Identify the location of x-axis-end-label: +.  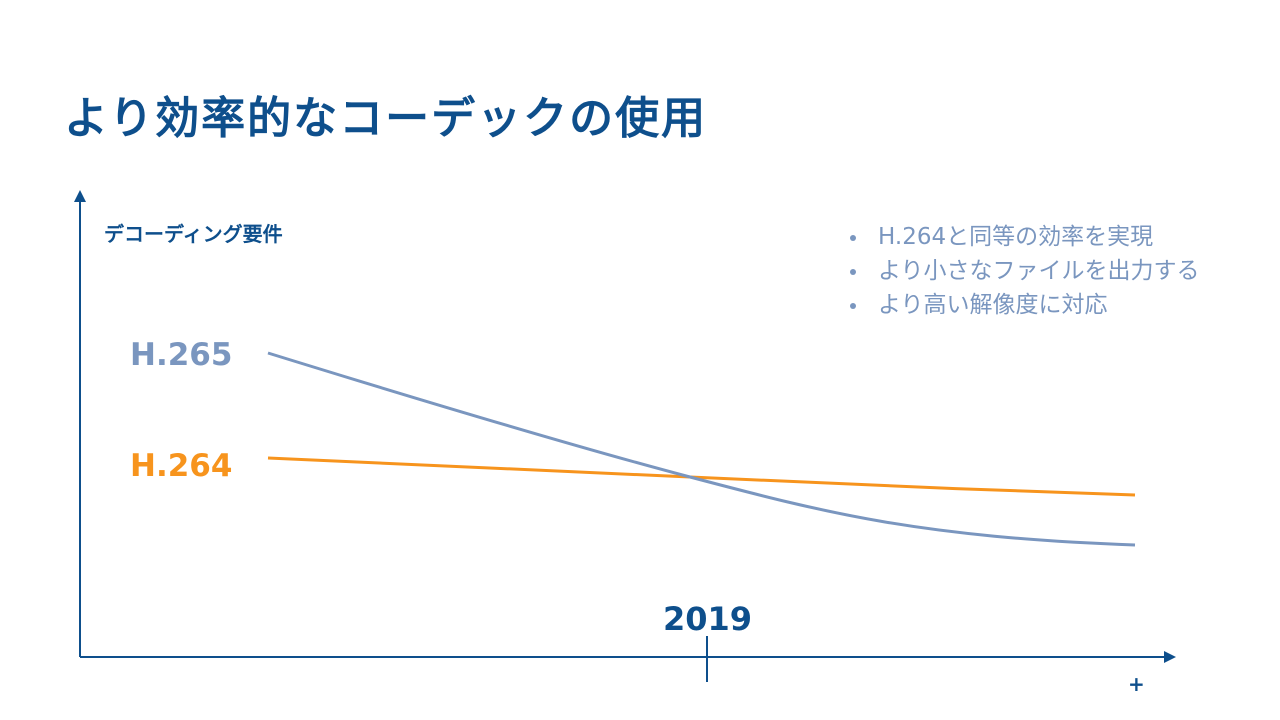
(1136, 684).